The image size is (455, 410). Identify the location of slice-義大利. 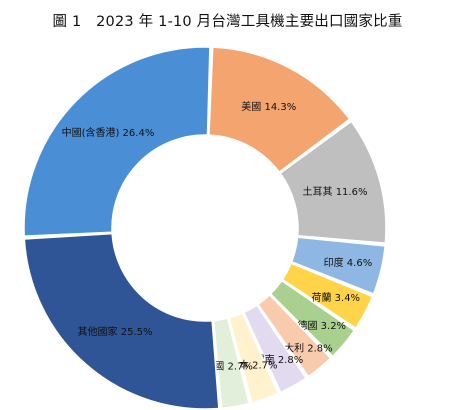
(294, 335).